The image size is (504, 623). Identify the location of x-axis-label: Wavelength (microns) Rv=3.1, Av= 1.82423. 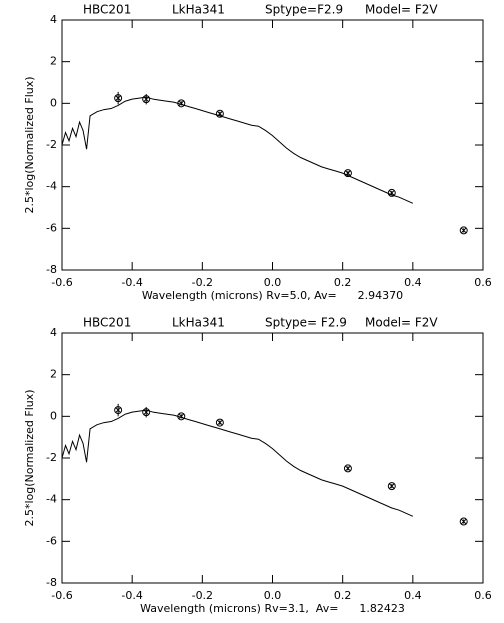
(272, 608).